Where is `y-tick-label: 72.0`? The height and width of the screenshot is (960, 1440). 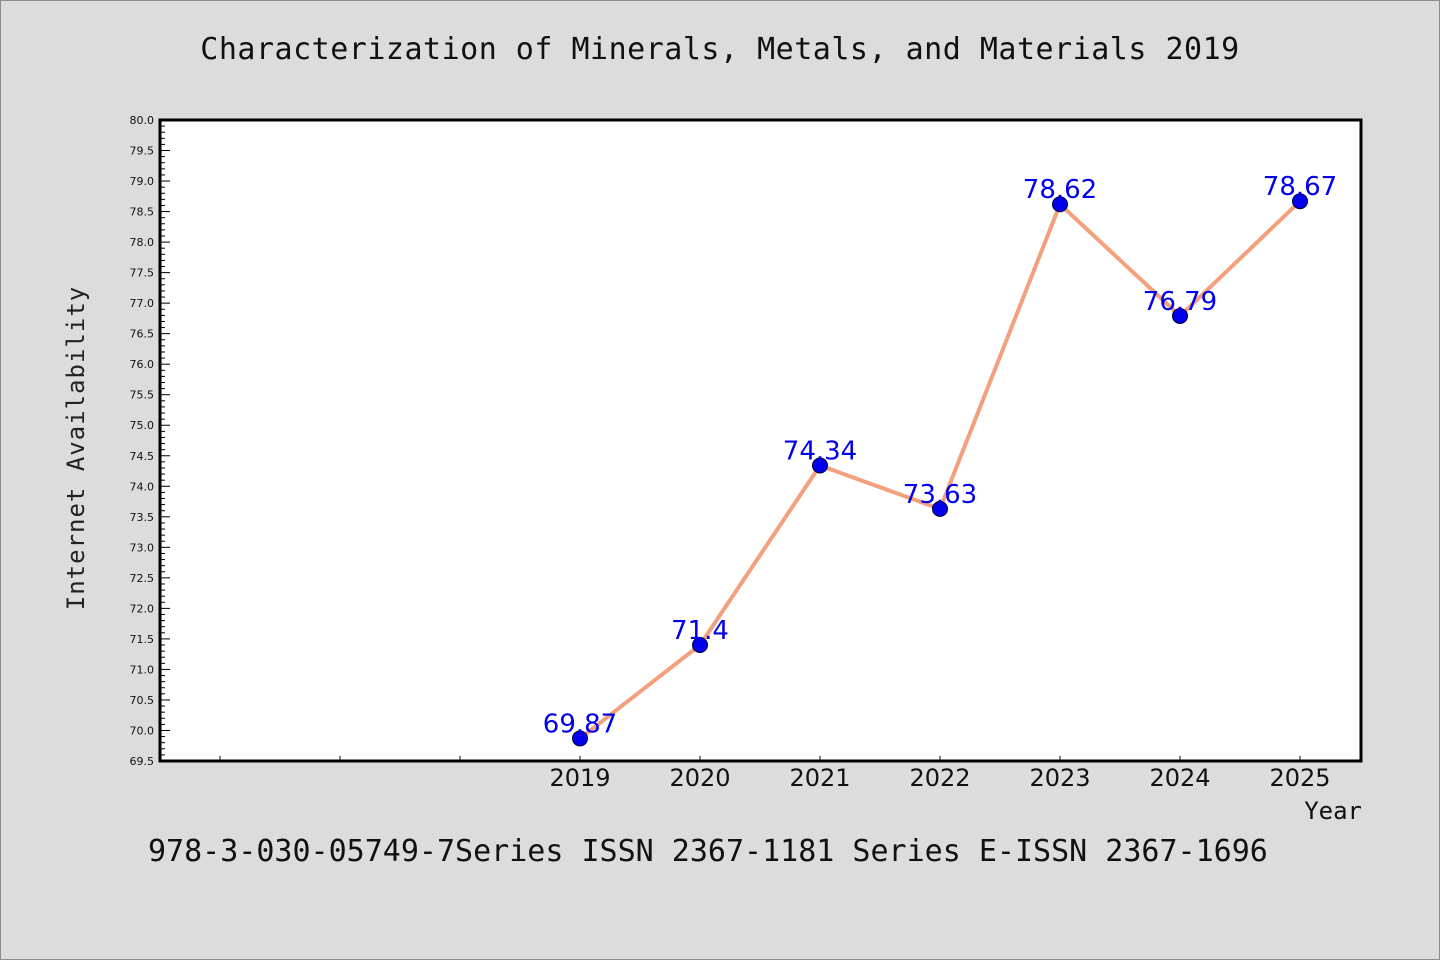
y-tick-label: 72.0 is located at coordinates (142, 608).